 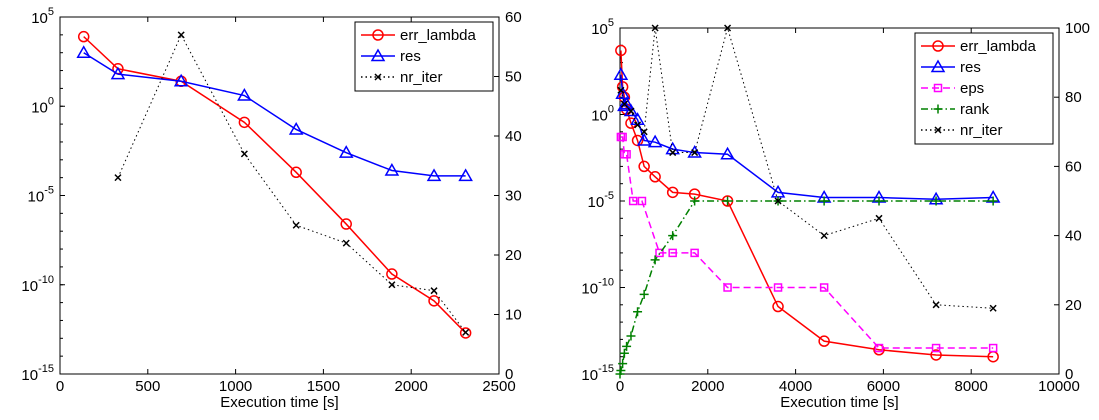 What do you see at coordinates (498, 386) in the screenshot?
I see `x-tick-label: 2500` at bounding box center [498, 386].